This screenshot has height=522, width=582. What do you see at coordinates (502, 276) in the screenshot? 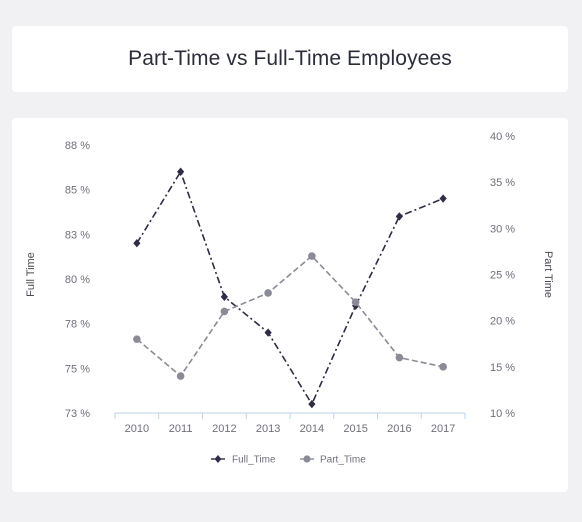
I see `y-right-tick-label: 25 %` at bounding box center [502, 276].